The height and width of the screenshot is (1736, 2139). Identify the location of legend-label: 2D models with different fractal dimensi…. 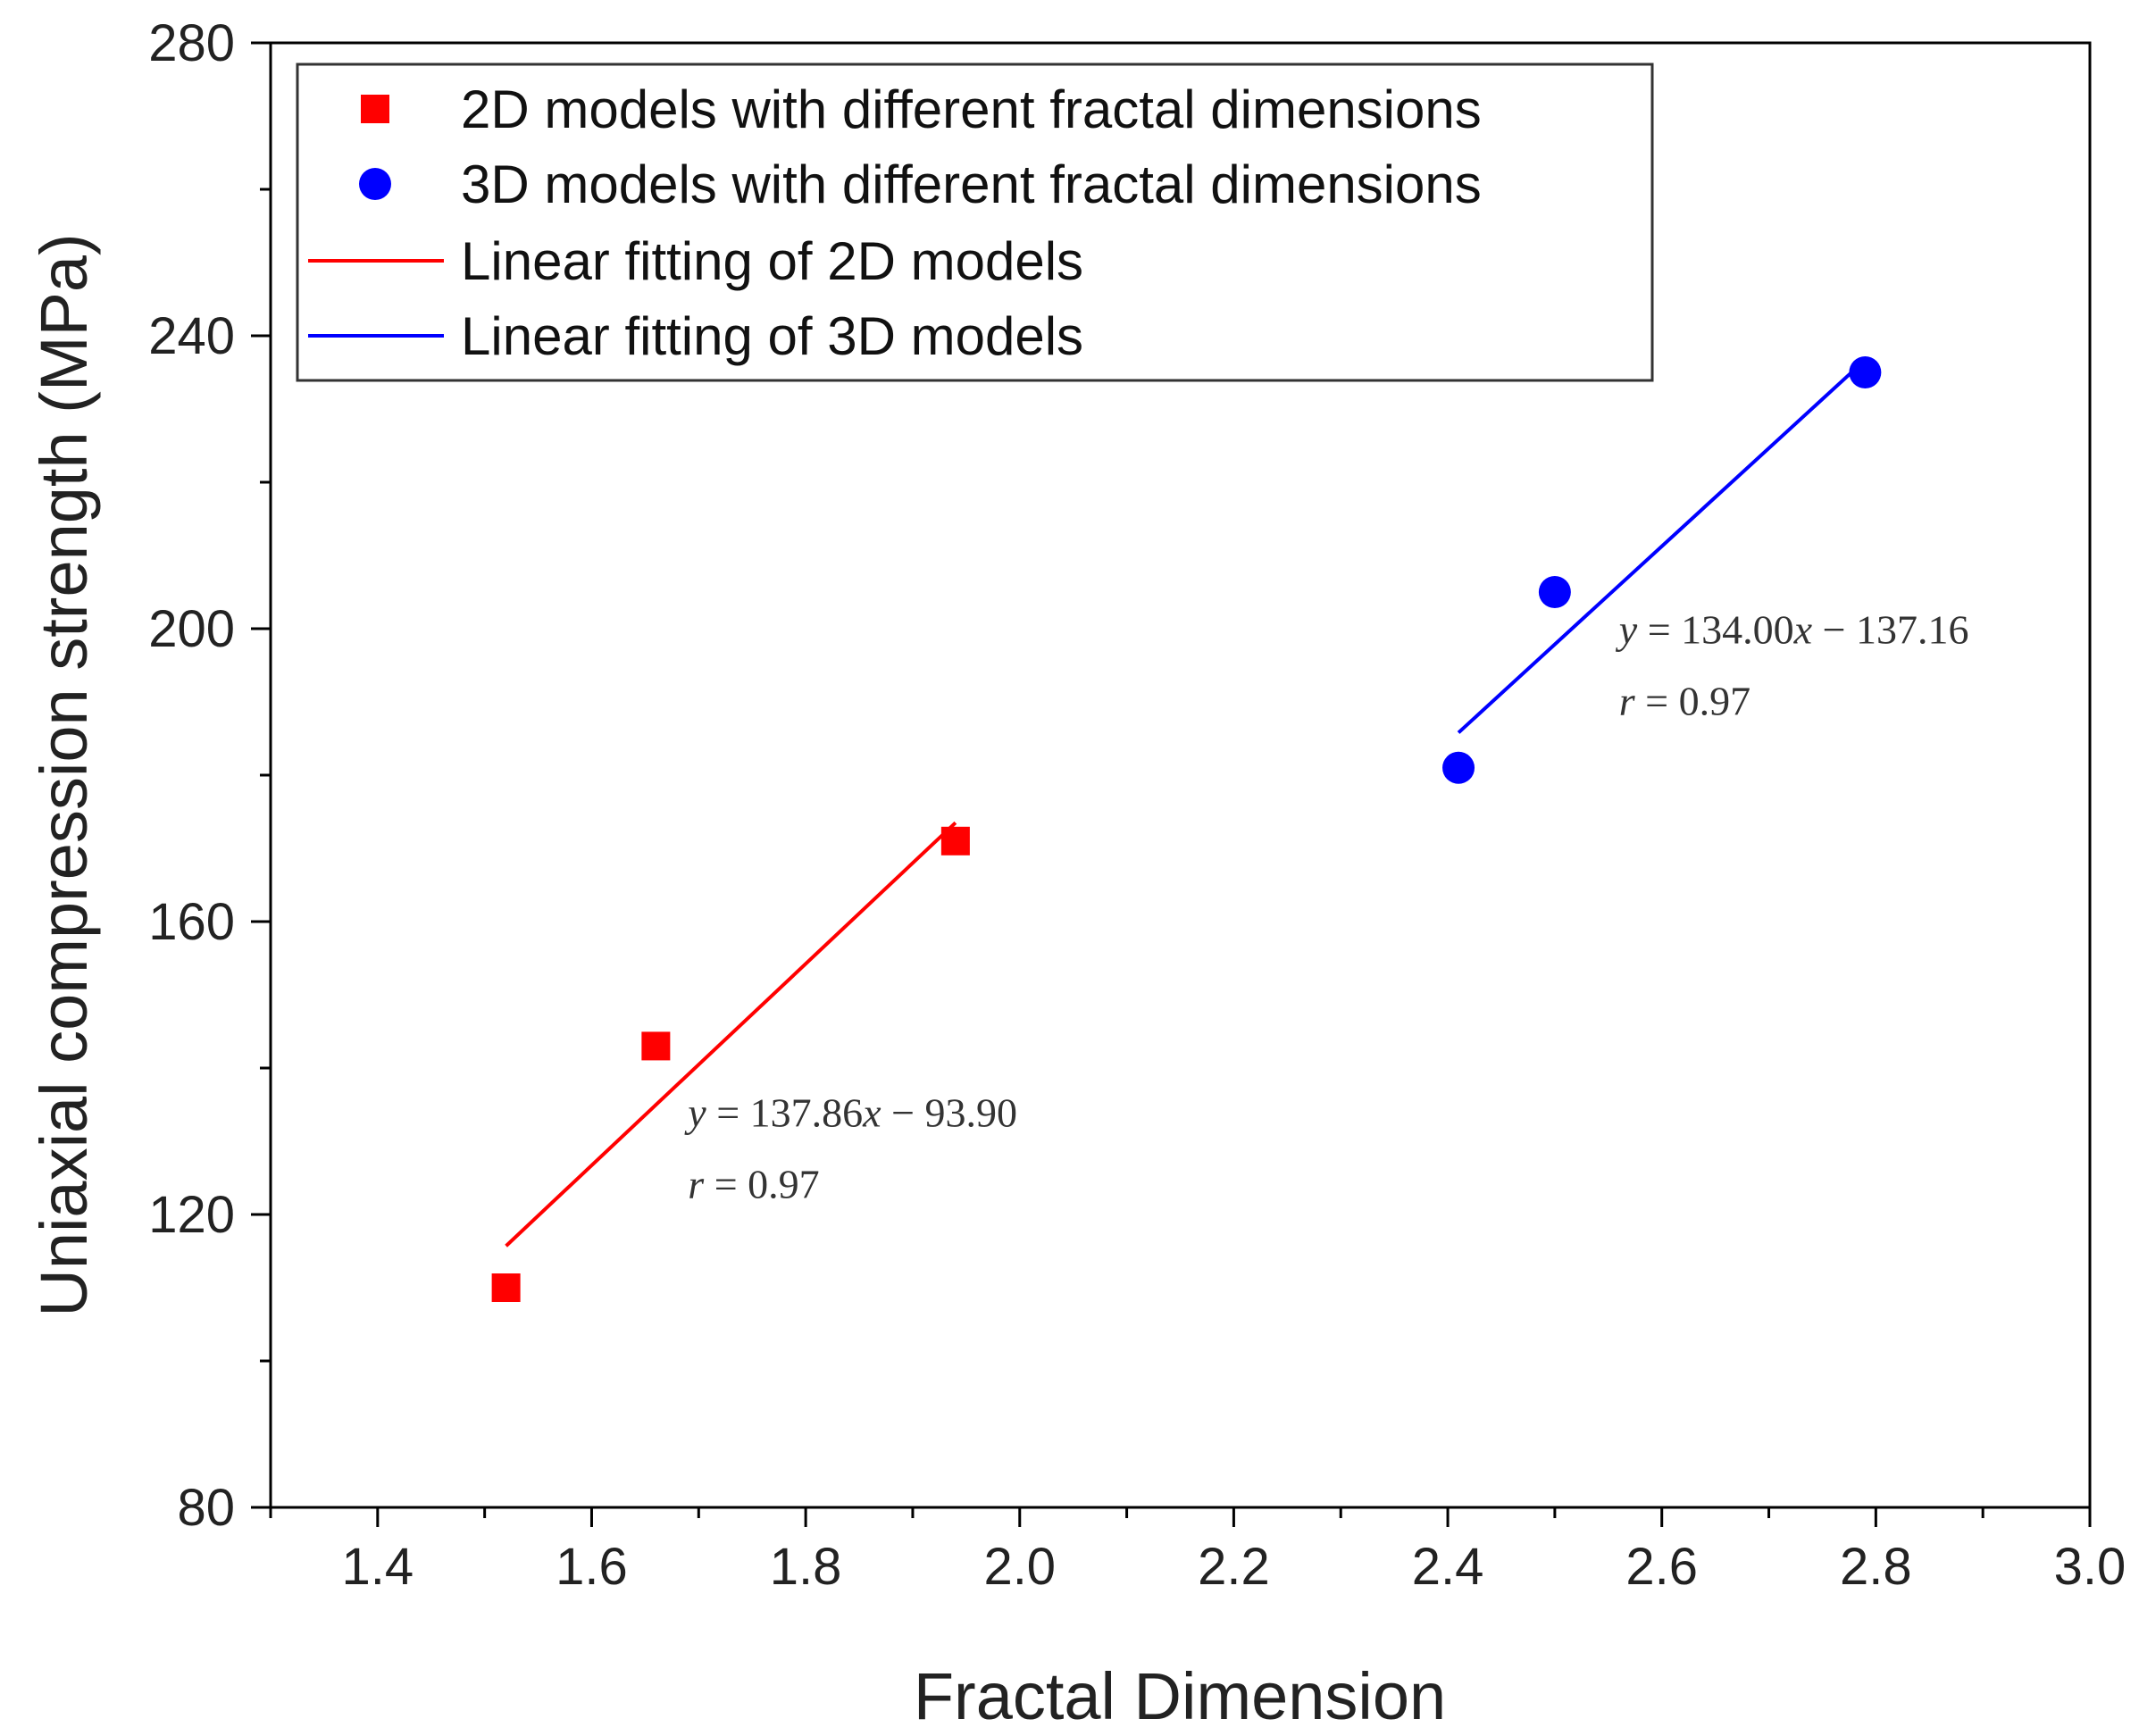
(971, 109).